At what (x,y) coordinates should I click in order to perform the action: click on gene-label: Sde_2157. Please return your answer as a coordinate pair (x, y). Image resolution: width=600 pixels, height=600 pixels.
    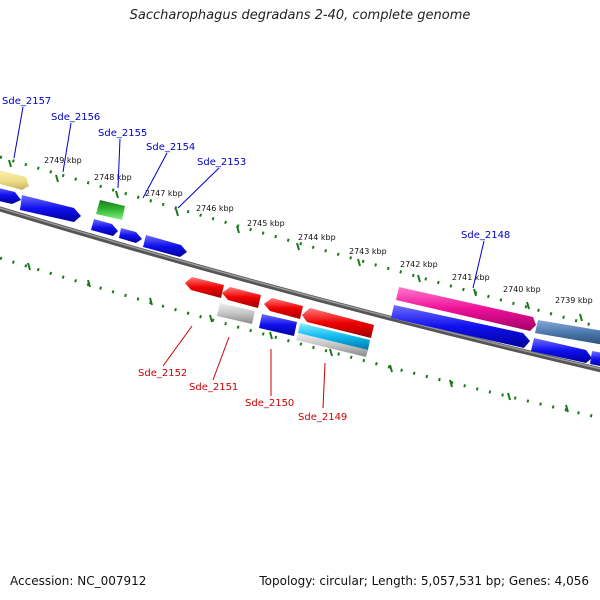
    Looking at the image, I should click on (26, 101).